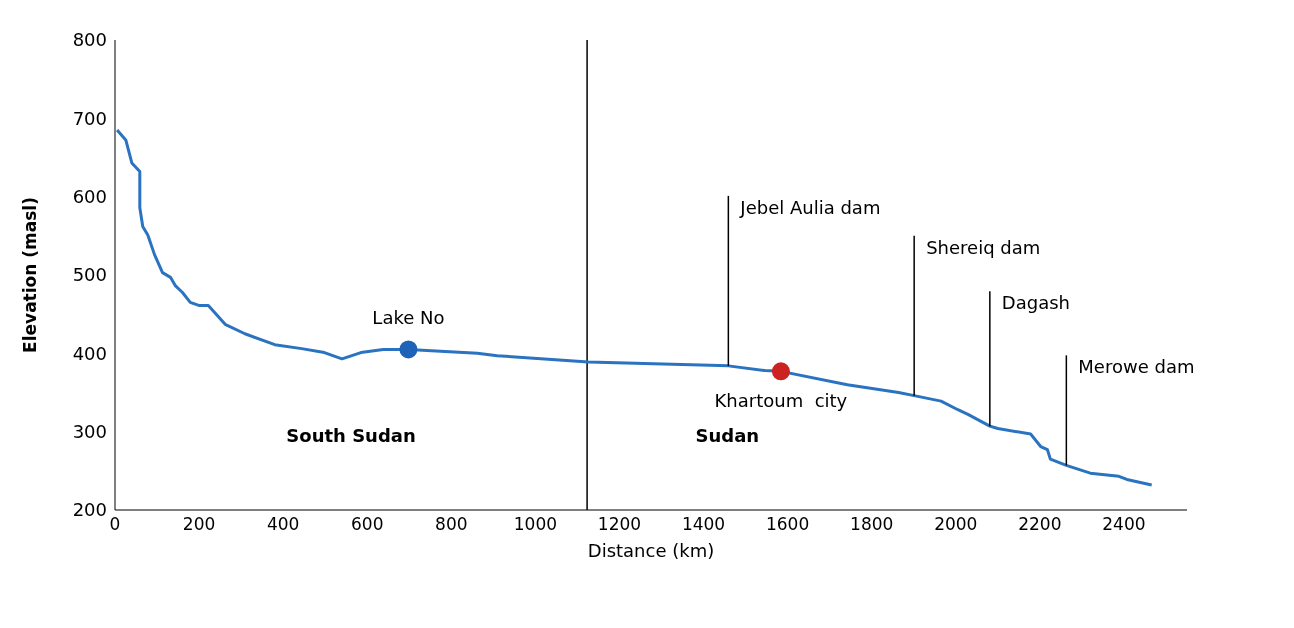  I want to click on y-tick-label: 200, so click(89, 510).